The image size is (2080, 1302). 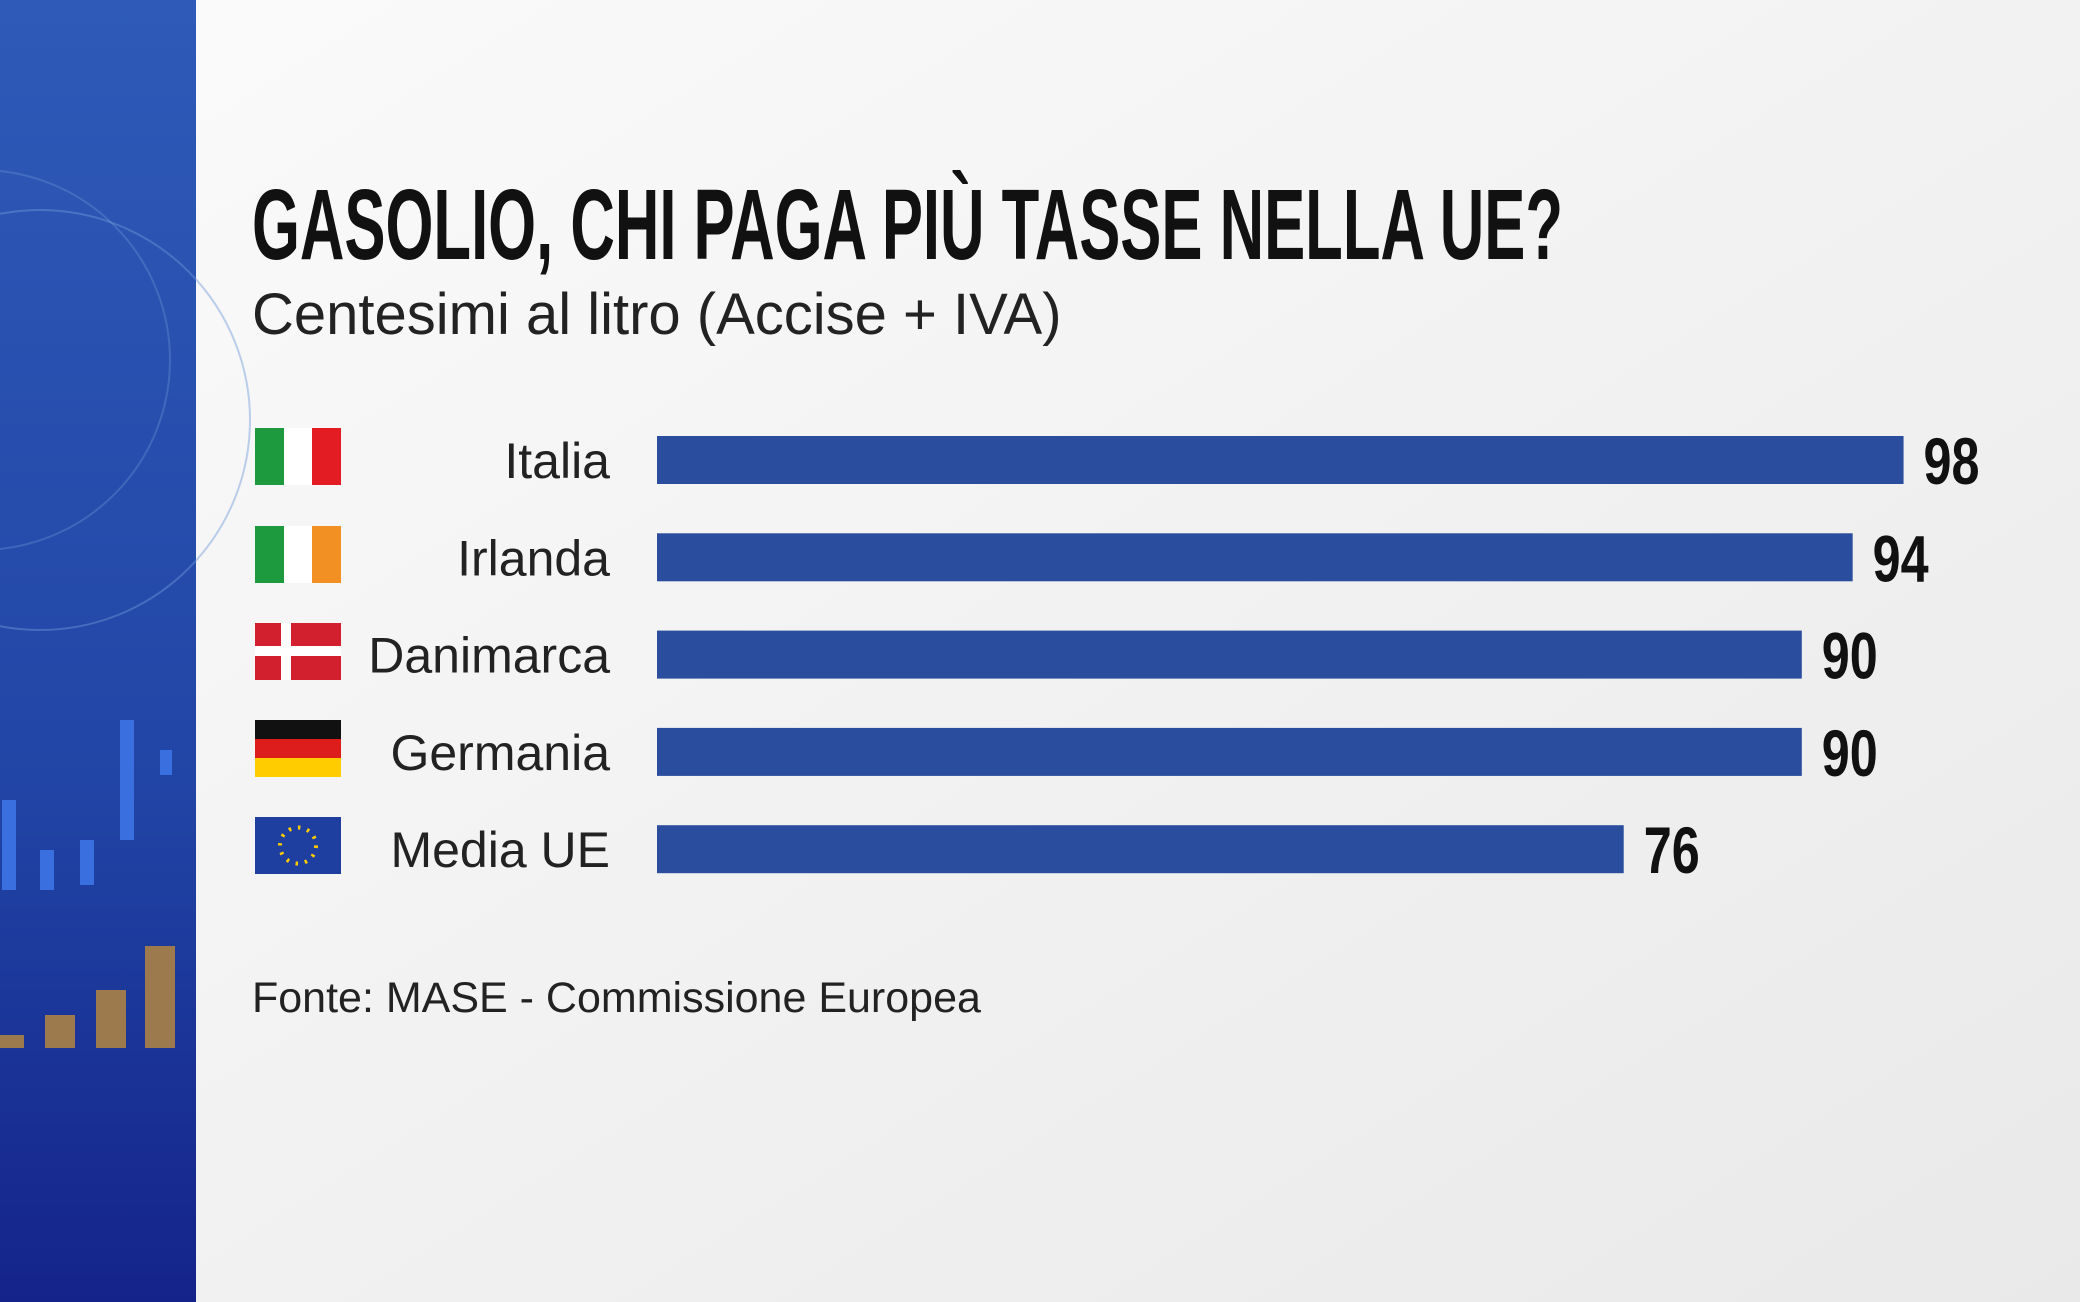 What do you see at coordinates (1952, 461) in the screenshot?
I see `value-label: 98` at bounding box center [1952, 461].